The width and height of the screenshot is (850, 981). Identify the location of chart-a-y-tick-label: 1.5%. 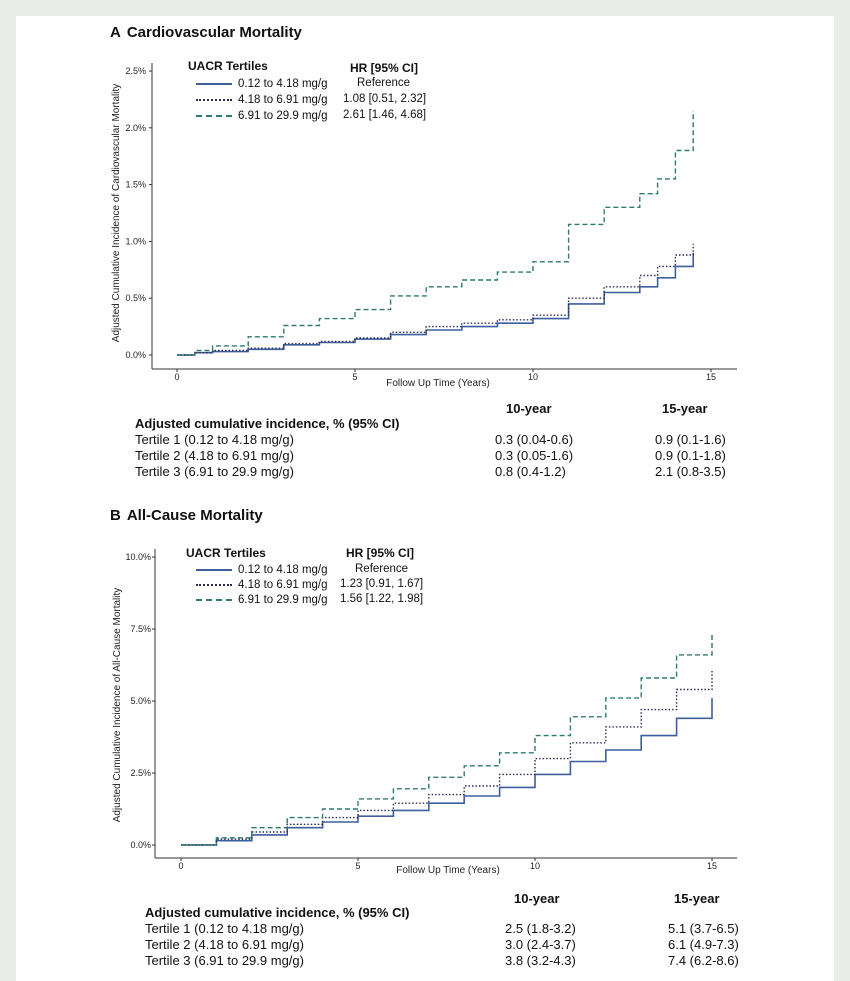
(135, 185).